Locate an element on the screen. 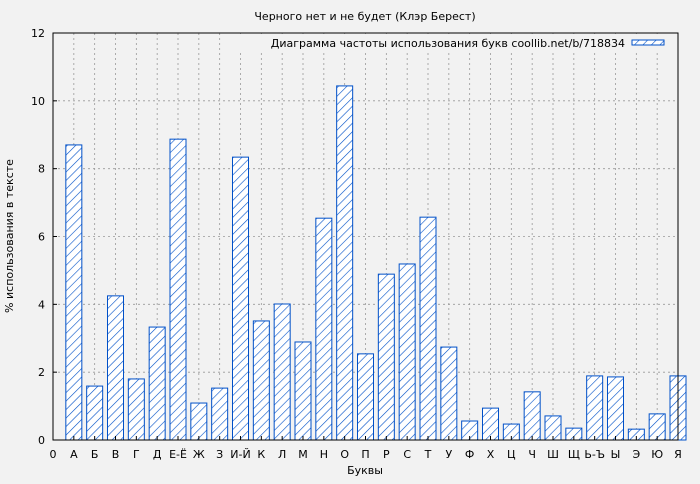 The height and width of the screenshot is (484, 700). y-tick-label: 12 is located at coordinates (38, 33).